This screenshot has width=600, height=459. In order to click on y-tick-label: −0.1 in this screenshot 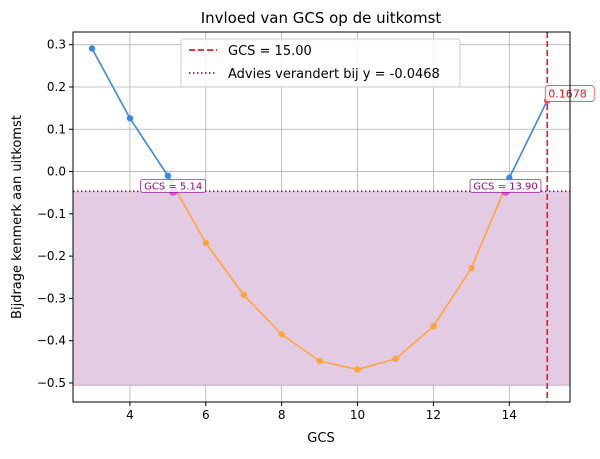, I will do `click(51, 214)`.